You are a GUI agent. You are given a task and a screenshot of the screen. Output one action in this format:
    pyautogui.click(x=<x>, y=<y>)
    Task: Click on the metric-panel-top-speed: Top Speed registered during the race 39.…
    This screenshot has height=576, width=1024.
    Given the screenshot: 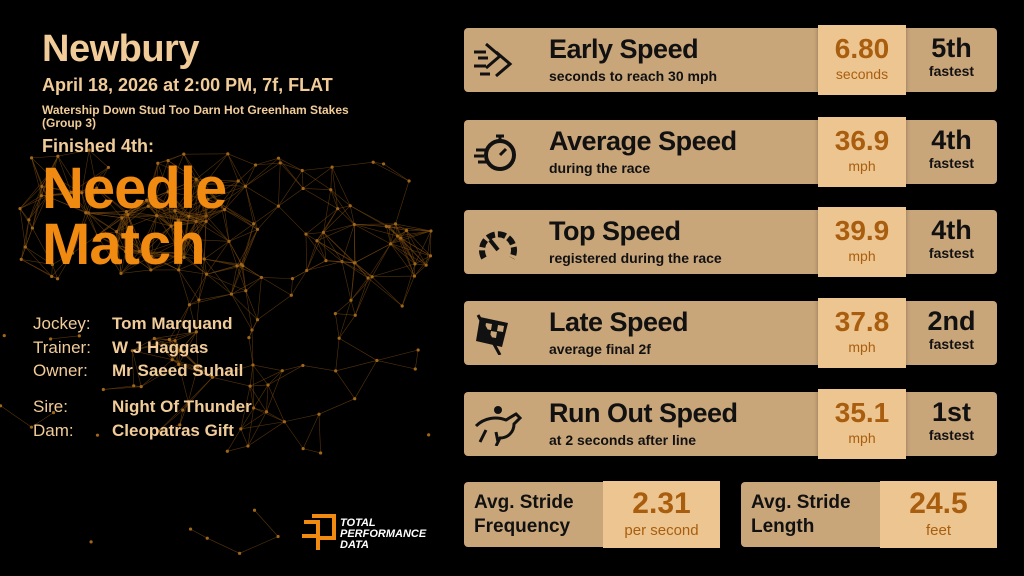 What is the action you would take?
    pyautogui.click(x=730, y=242)
    